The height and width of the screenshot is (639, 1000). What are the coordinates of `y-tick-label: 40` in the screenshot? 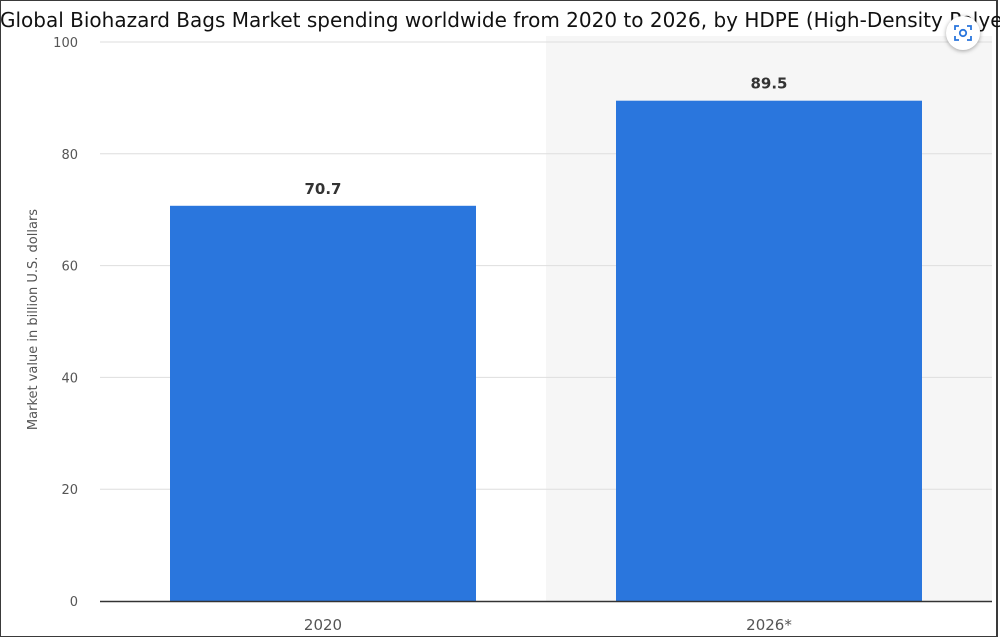 It's located at (69, 378).